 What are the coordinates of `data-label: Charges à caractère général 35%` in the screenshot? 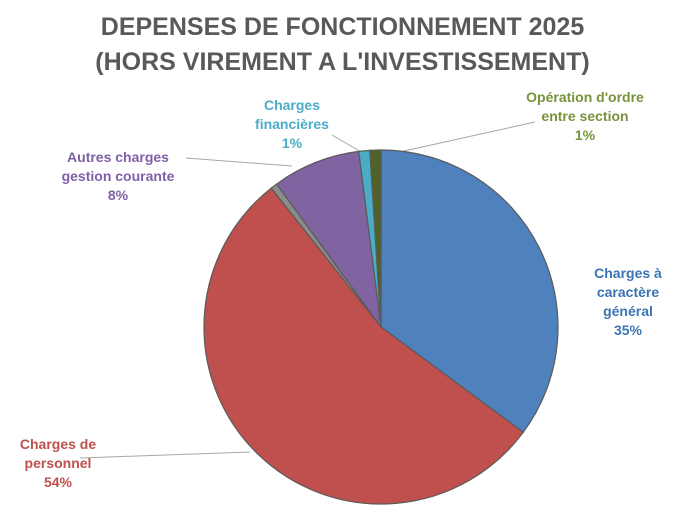 It's located at (628, 302).